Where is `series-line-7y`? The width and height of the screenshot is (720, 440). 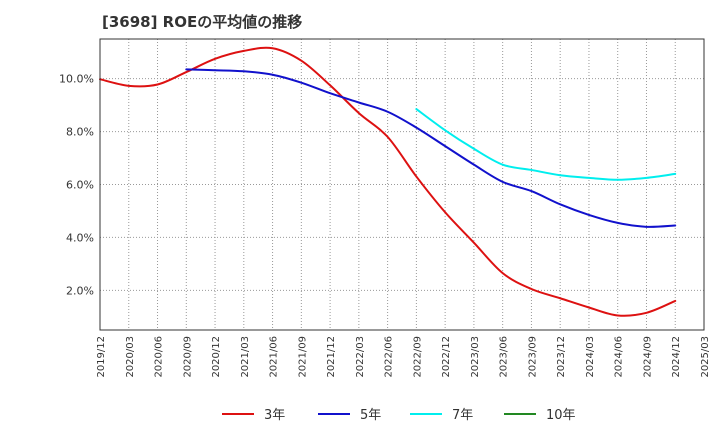
series-line-7y is located at coordinates (546, 144).